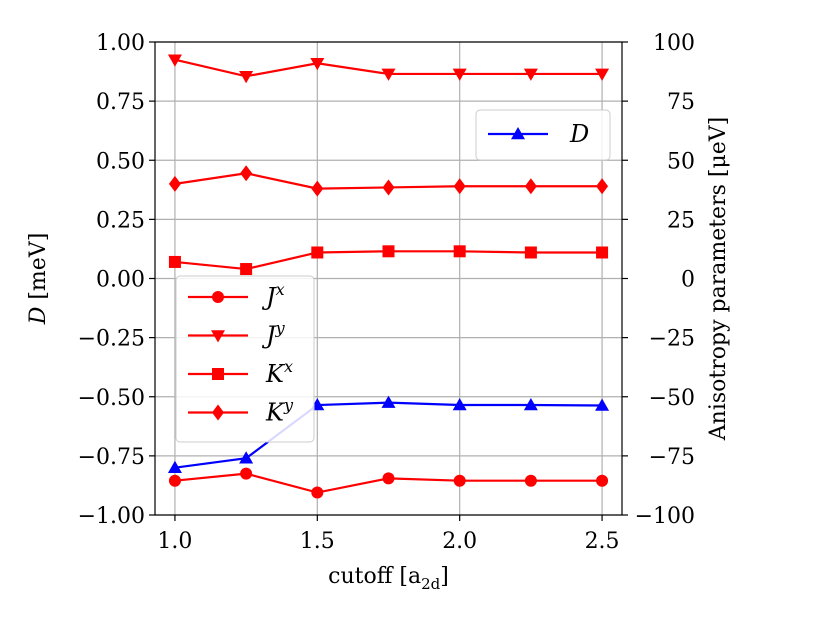 Image resolution: width=830 pixels, height=623 pixels. I want to click on series-jx, so click(388, 483).